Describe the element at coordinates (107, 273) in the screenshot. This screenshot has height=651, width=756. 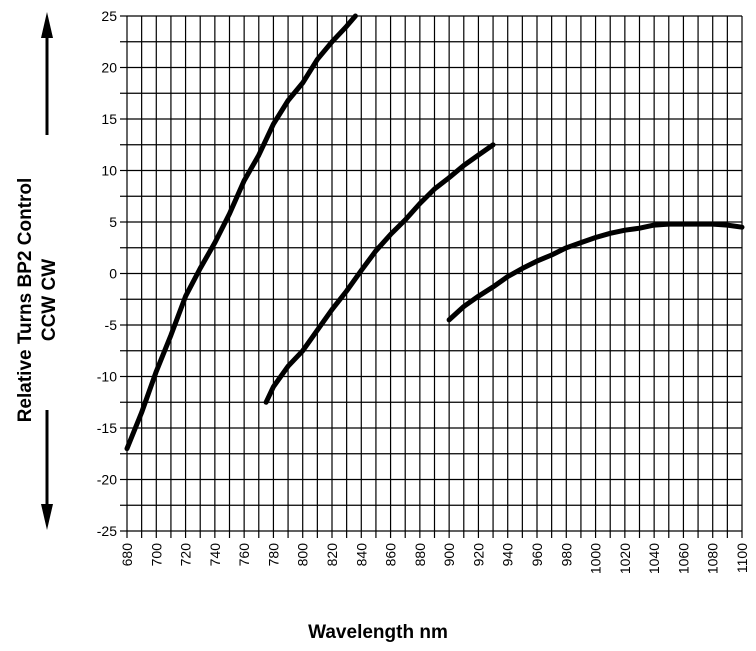
I see `y-tick-labels: -25 -20 -15 -10 -5 0 5 10 15 20 25` at that location.